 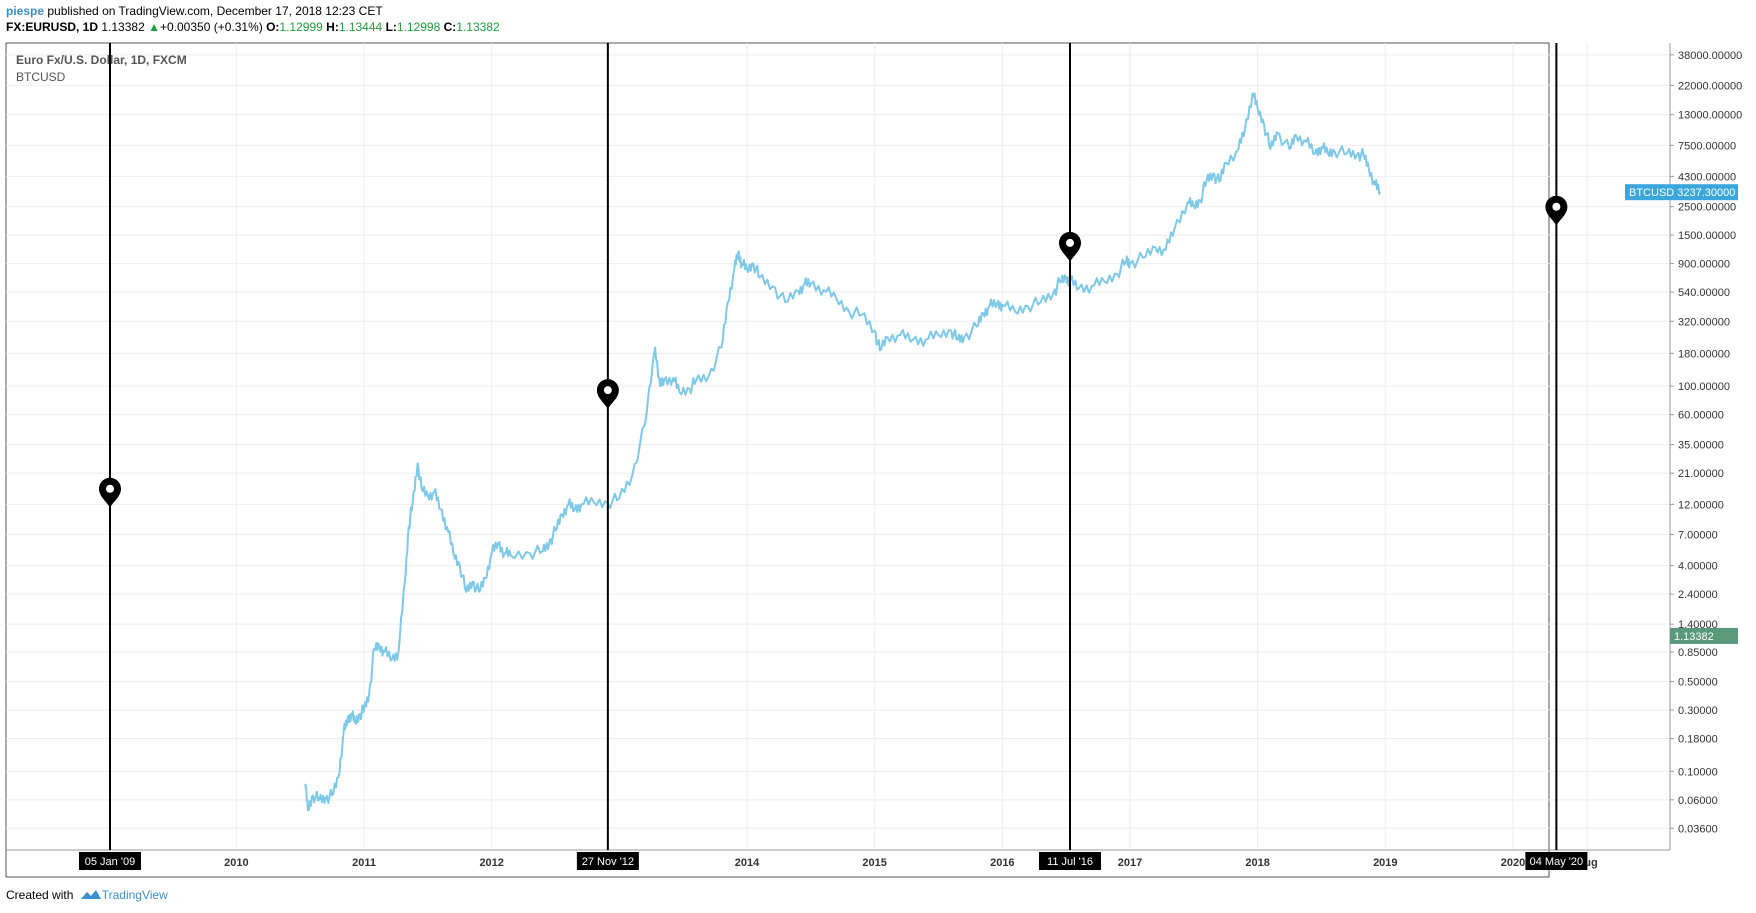 What do you see at coordinates (1704, 265) in the screenshot?
I see `price-tick-label: 900.00000` at bounding box center [1704, 265].